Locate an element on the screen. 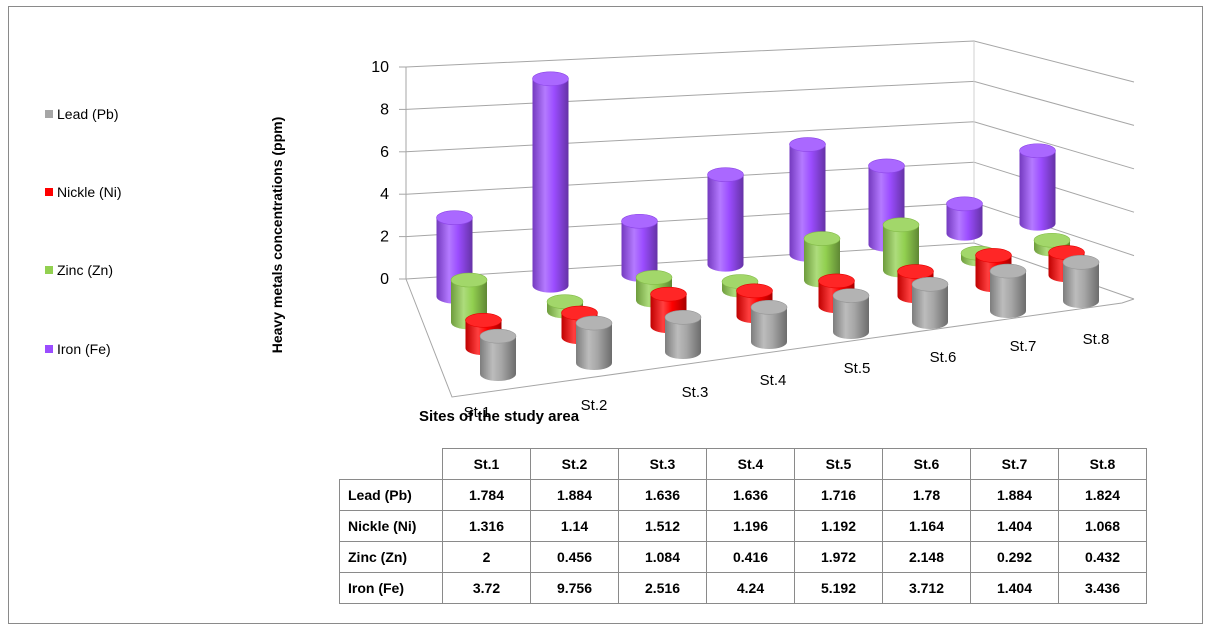 The image size is (1211, 632). table-cell: 1.084 is located at coordinates (662, 557).